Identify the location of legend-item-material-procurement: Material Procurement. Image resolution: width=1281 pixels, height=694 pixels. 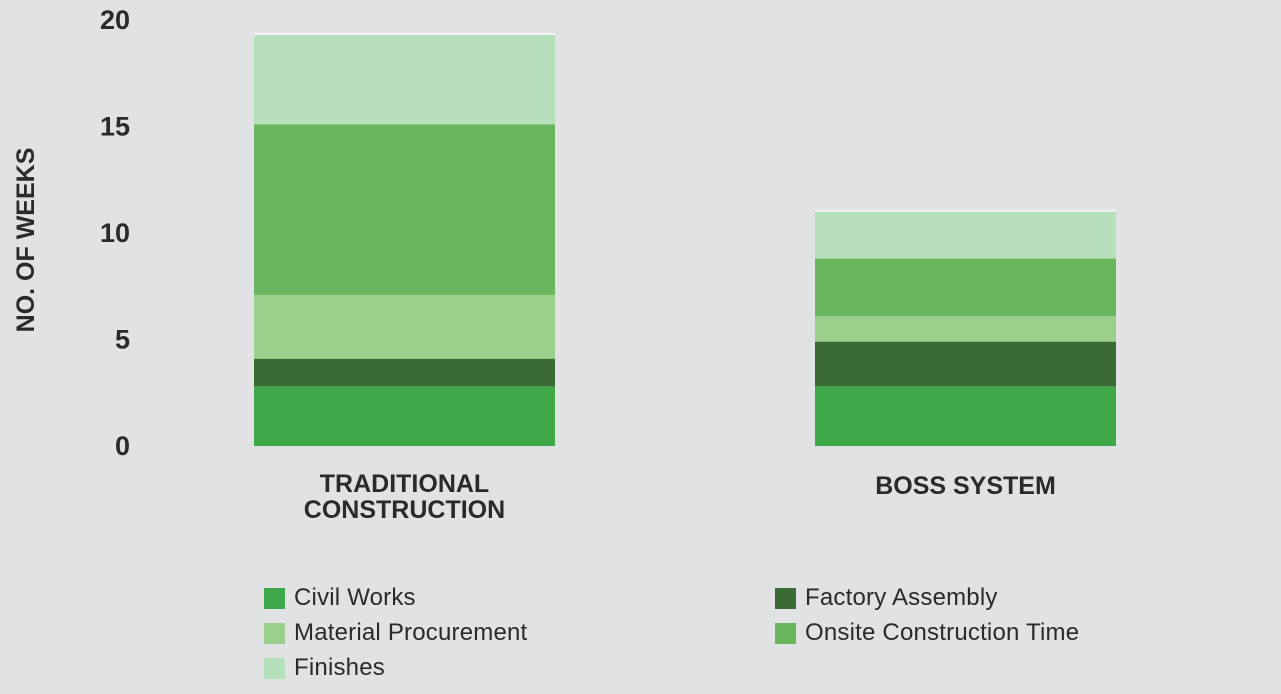
(395, 633).